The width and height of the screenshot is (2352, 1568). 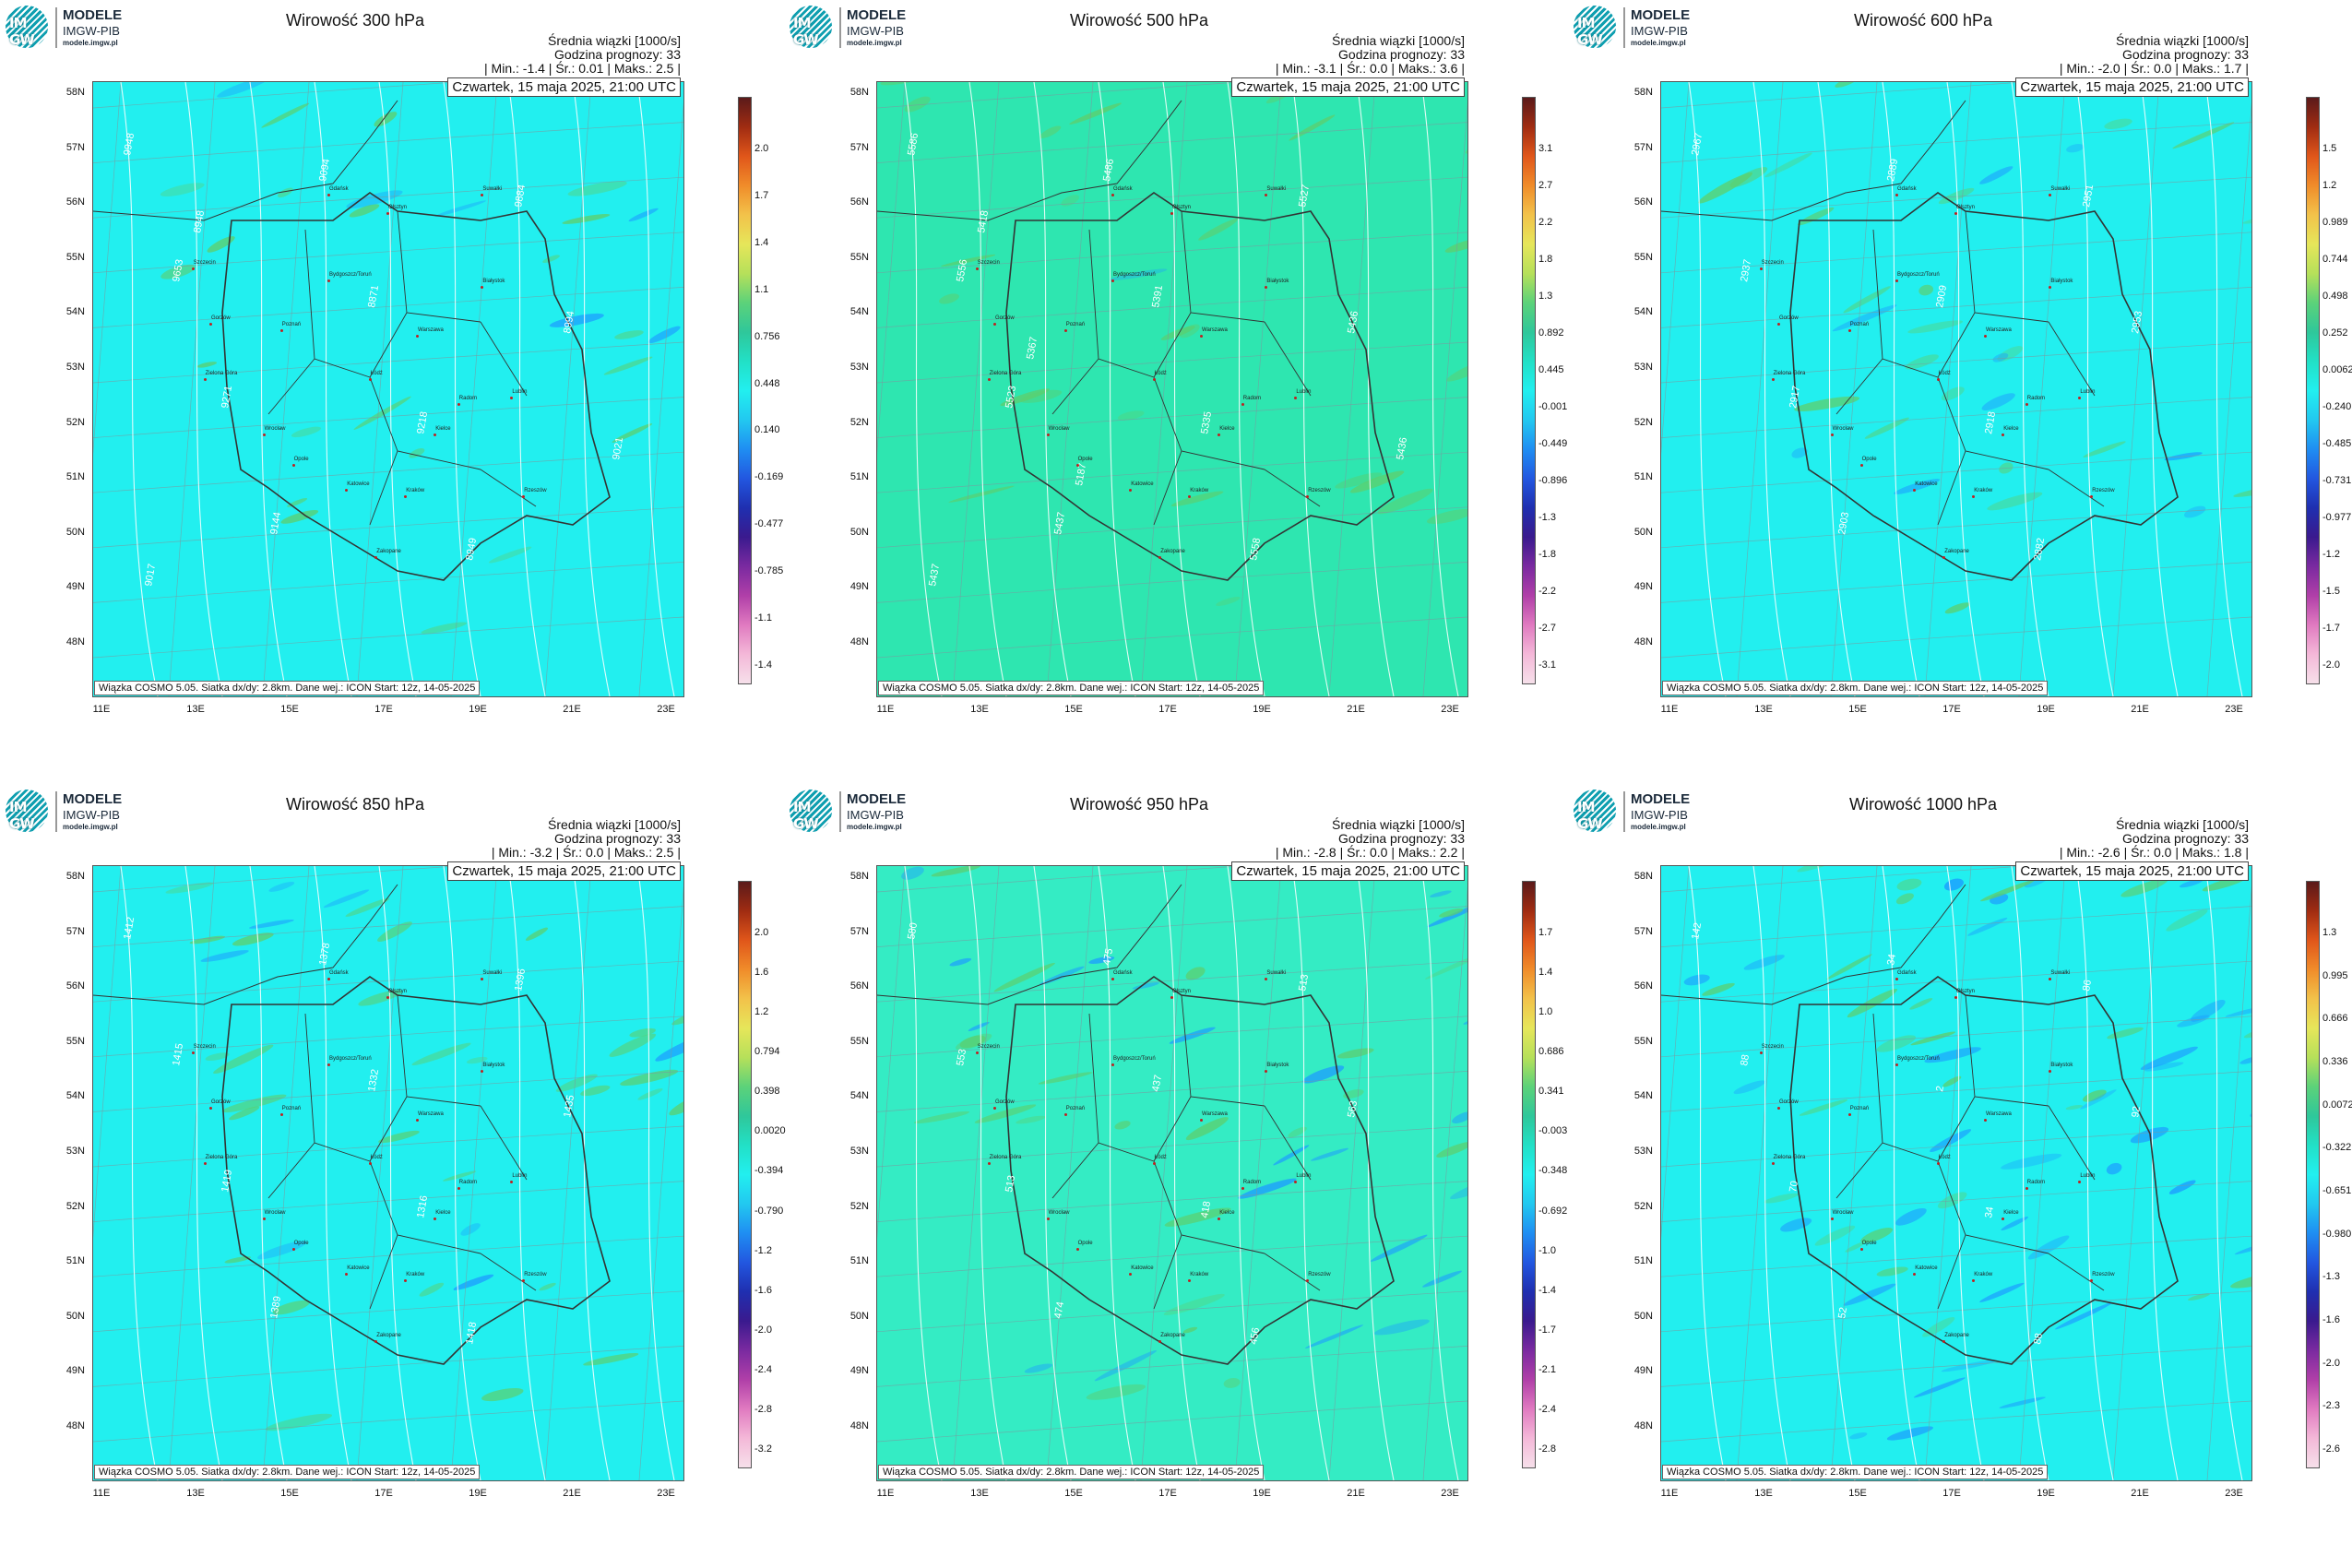 I want to click on header-line1: Średnia wiązki [1000/s], so click(x=1398, y=824).